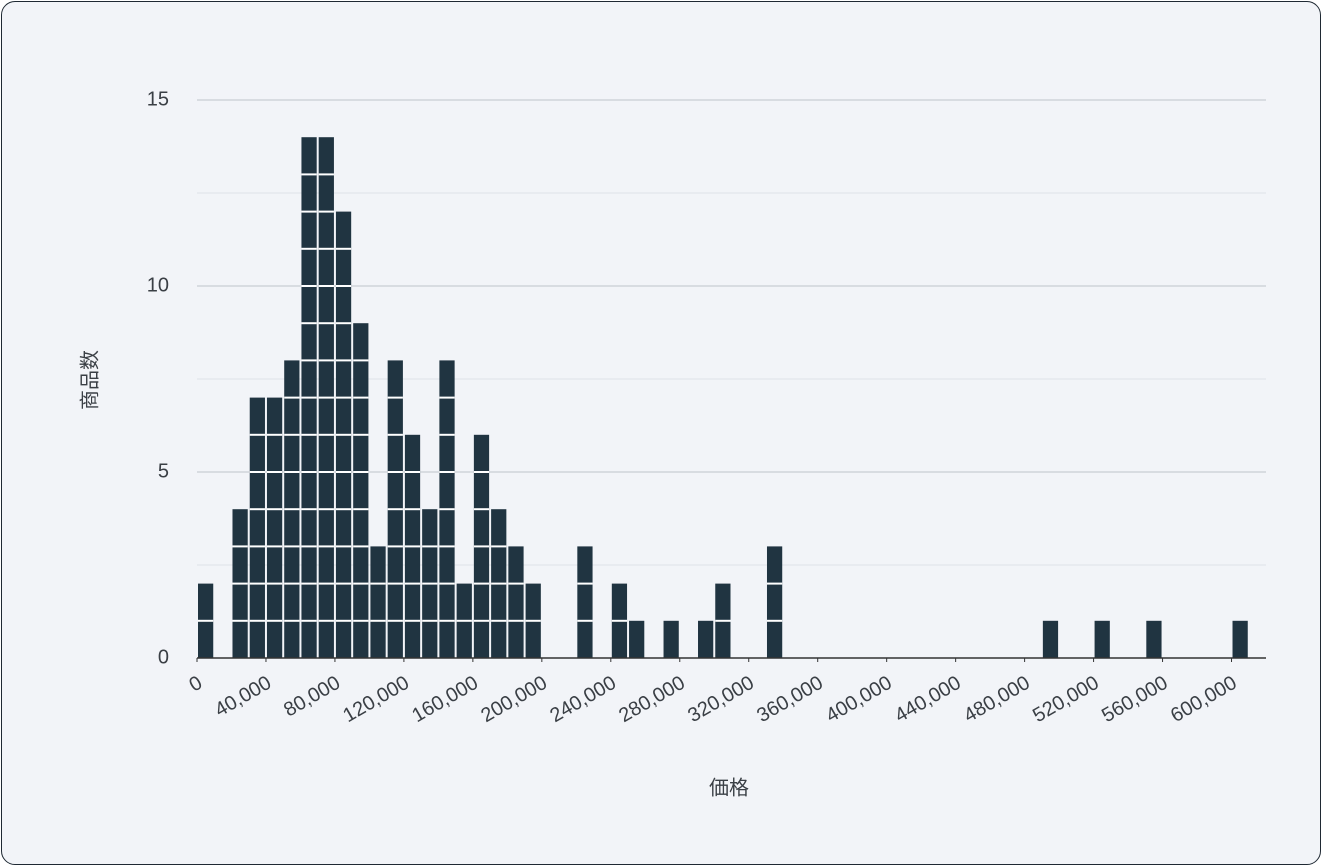 The height and width of the screenshot is (868, 1324). I want to click on x-tick-label: 320,000, so click(721, 699).